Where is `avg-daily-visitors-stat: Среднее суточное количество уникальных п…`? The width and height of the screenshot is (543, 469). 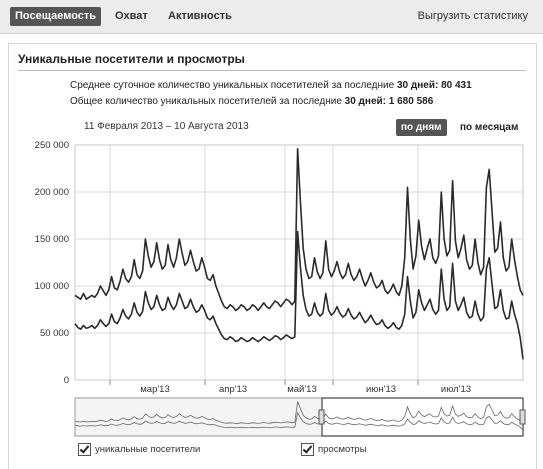
avg-daily-visitors-stat: Среднее суточное количество уникальных п… is located at coordinates (271, 85).